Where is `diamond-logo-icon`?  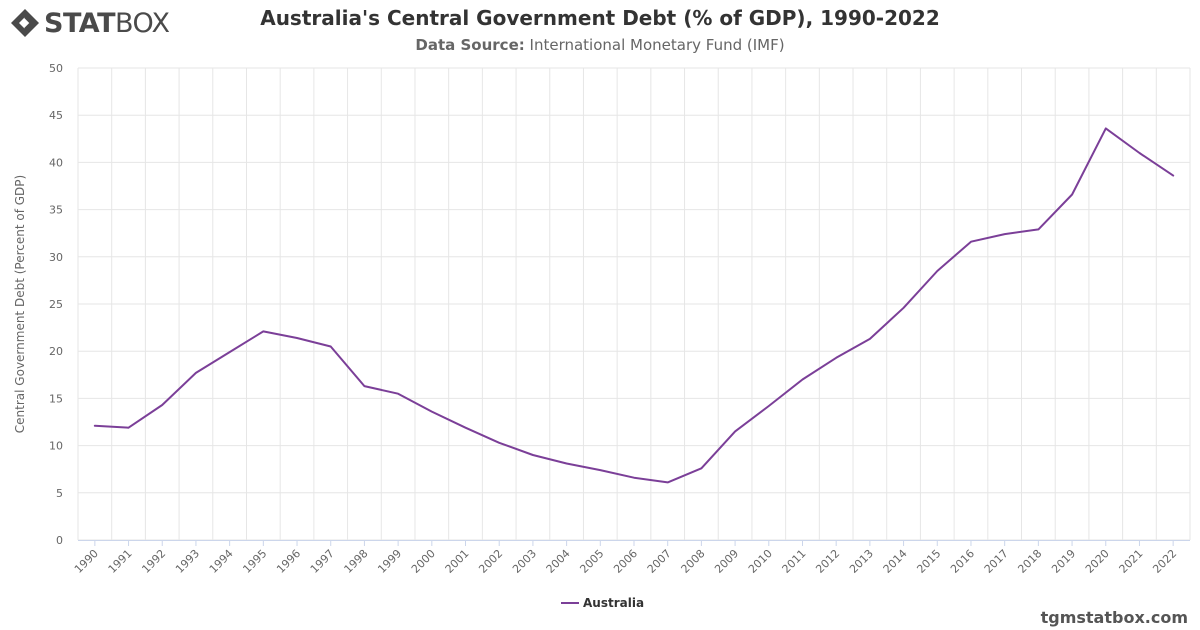 diamond-logo-icon is located at coordinates (25, 23).